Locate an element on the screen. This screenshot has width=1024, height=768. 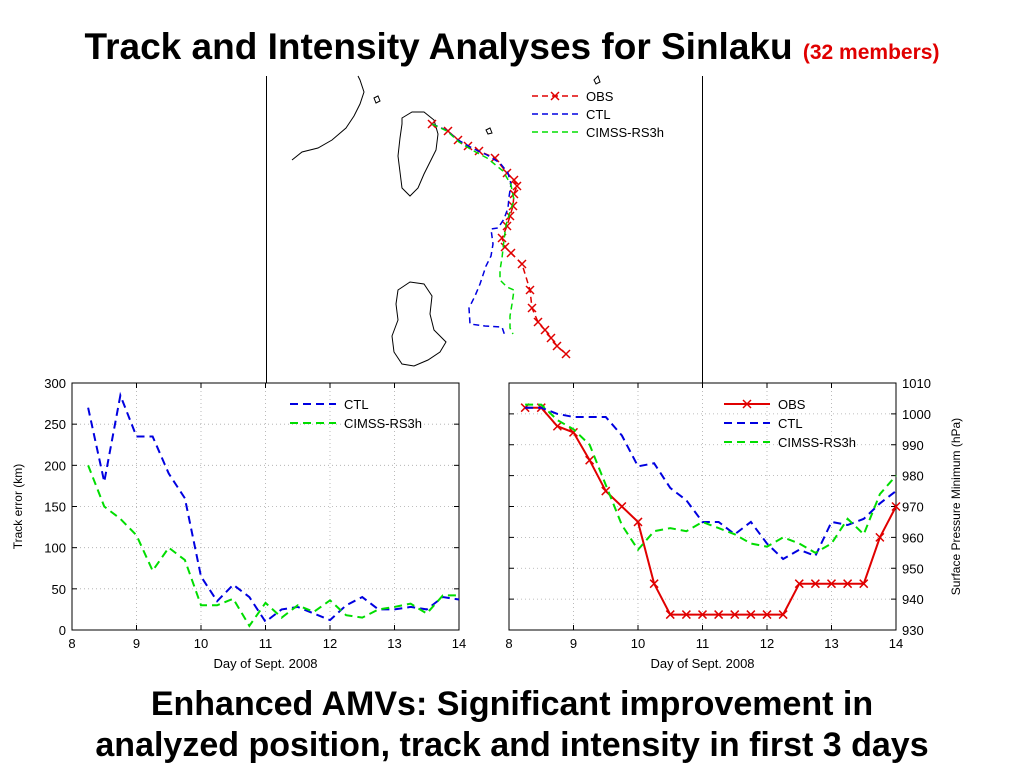
y-tick-label: 100 is located at coordinates (55, 548).